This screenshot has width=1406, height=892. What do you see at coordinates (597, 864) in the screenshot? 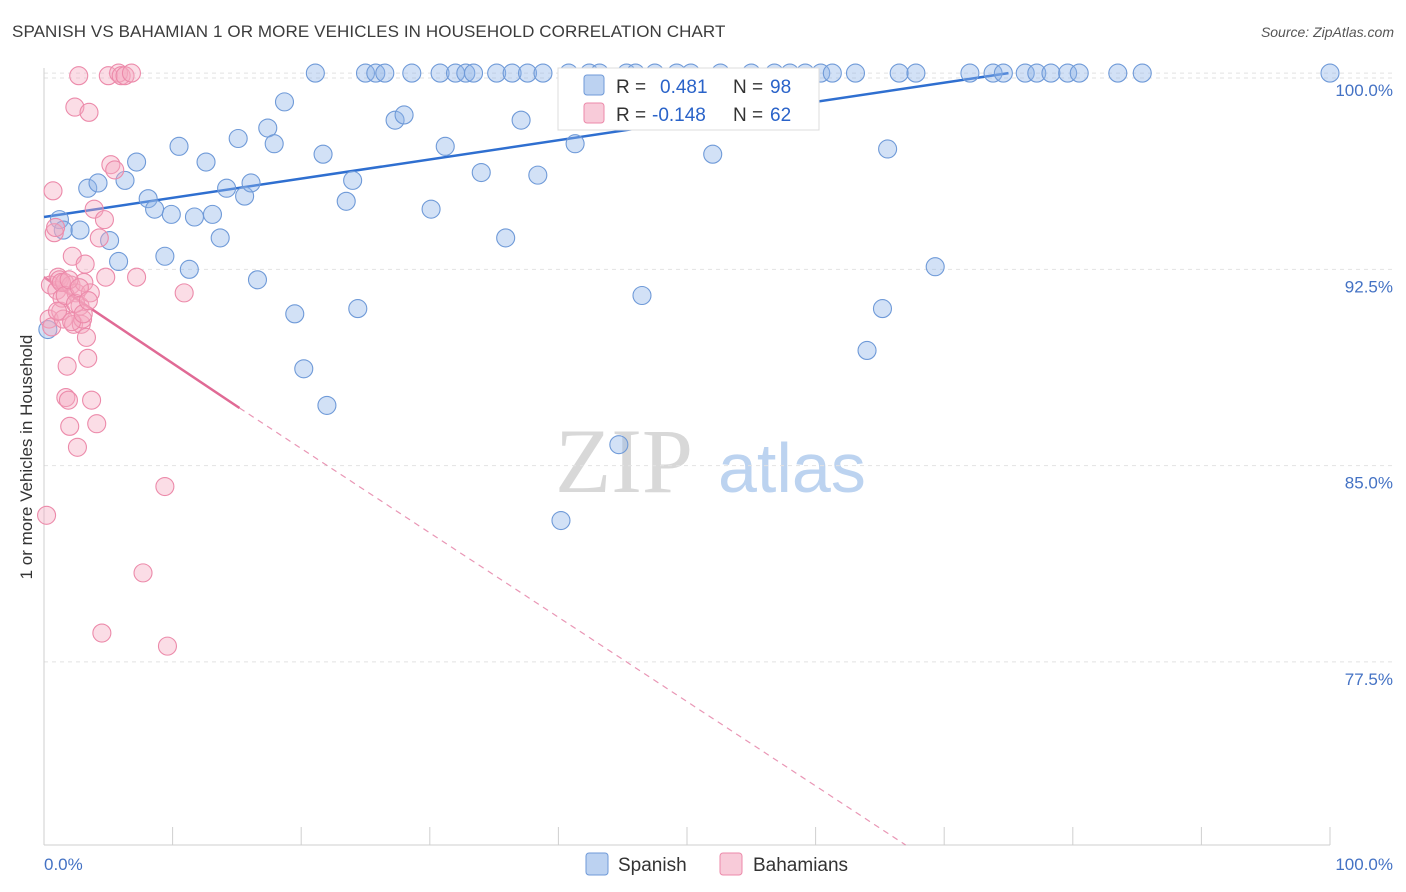
I see `series-swatch-spanish` at bounding box center [597, 864].